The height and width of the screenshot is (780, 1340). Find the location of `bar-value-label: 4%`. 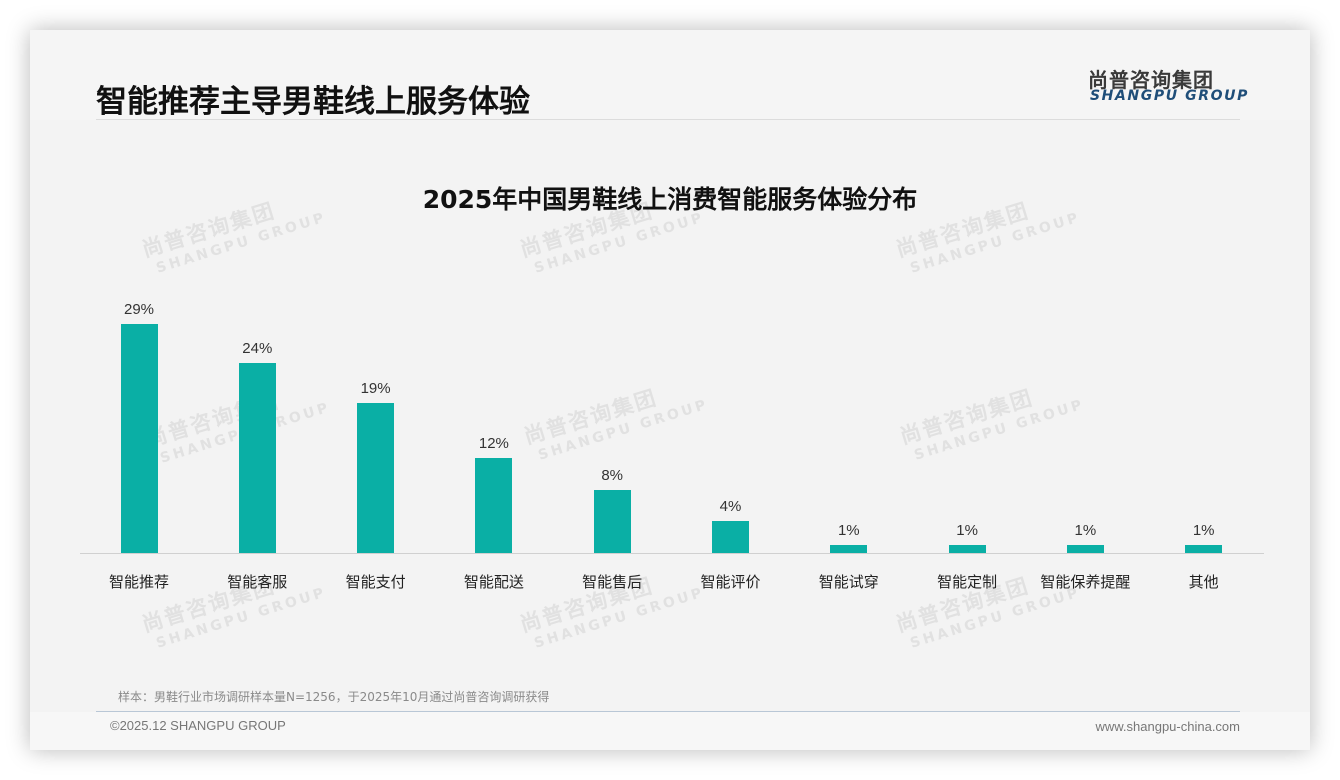

bar-value-label: 4% is located at coordinates (730, 507).